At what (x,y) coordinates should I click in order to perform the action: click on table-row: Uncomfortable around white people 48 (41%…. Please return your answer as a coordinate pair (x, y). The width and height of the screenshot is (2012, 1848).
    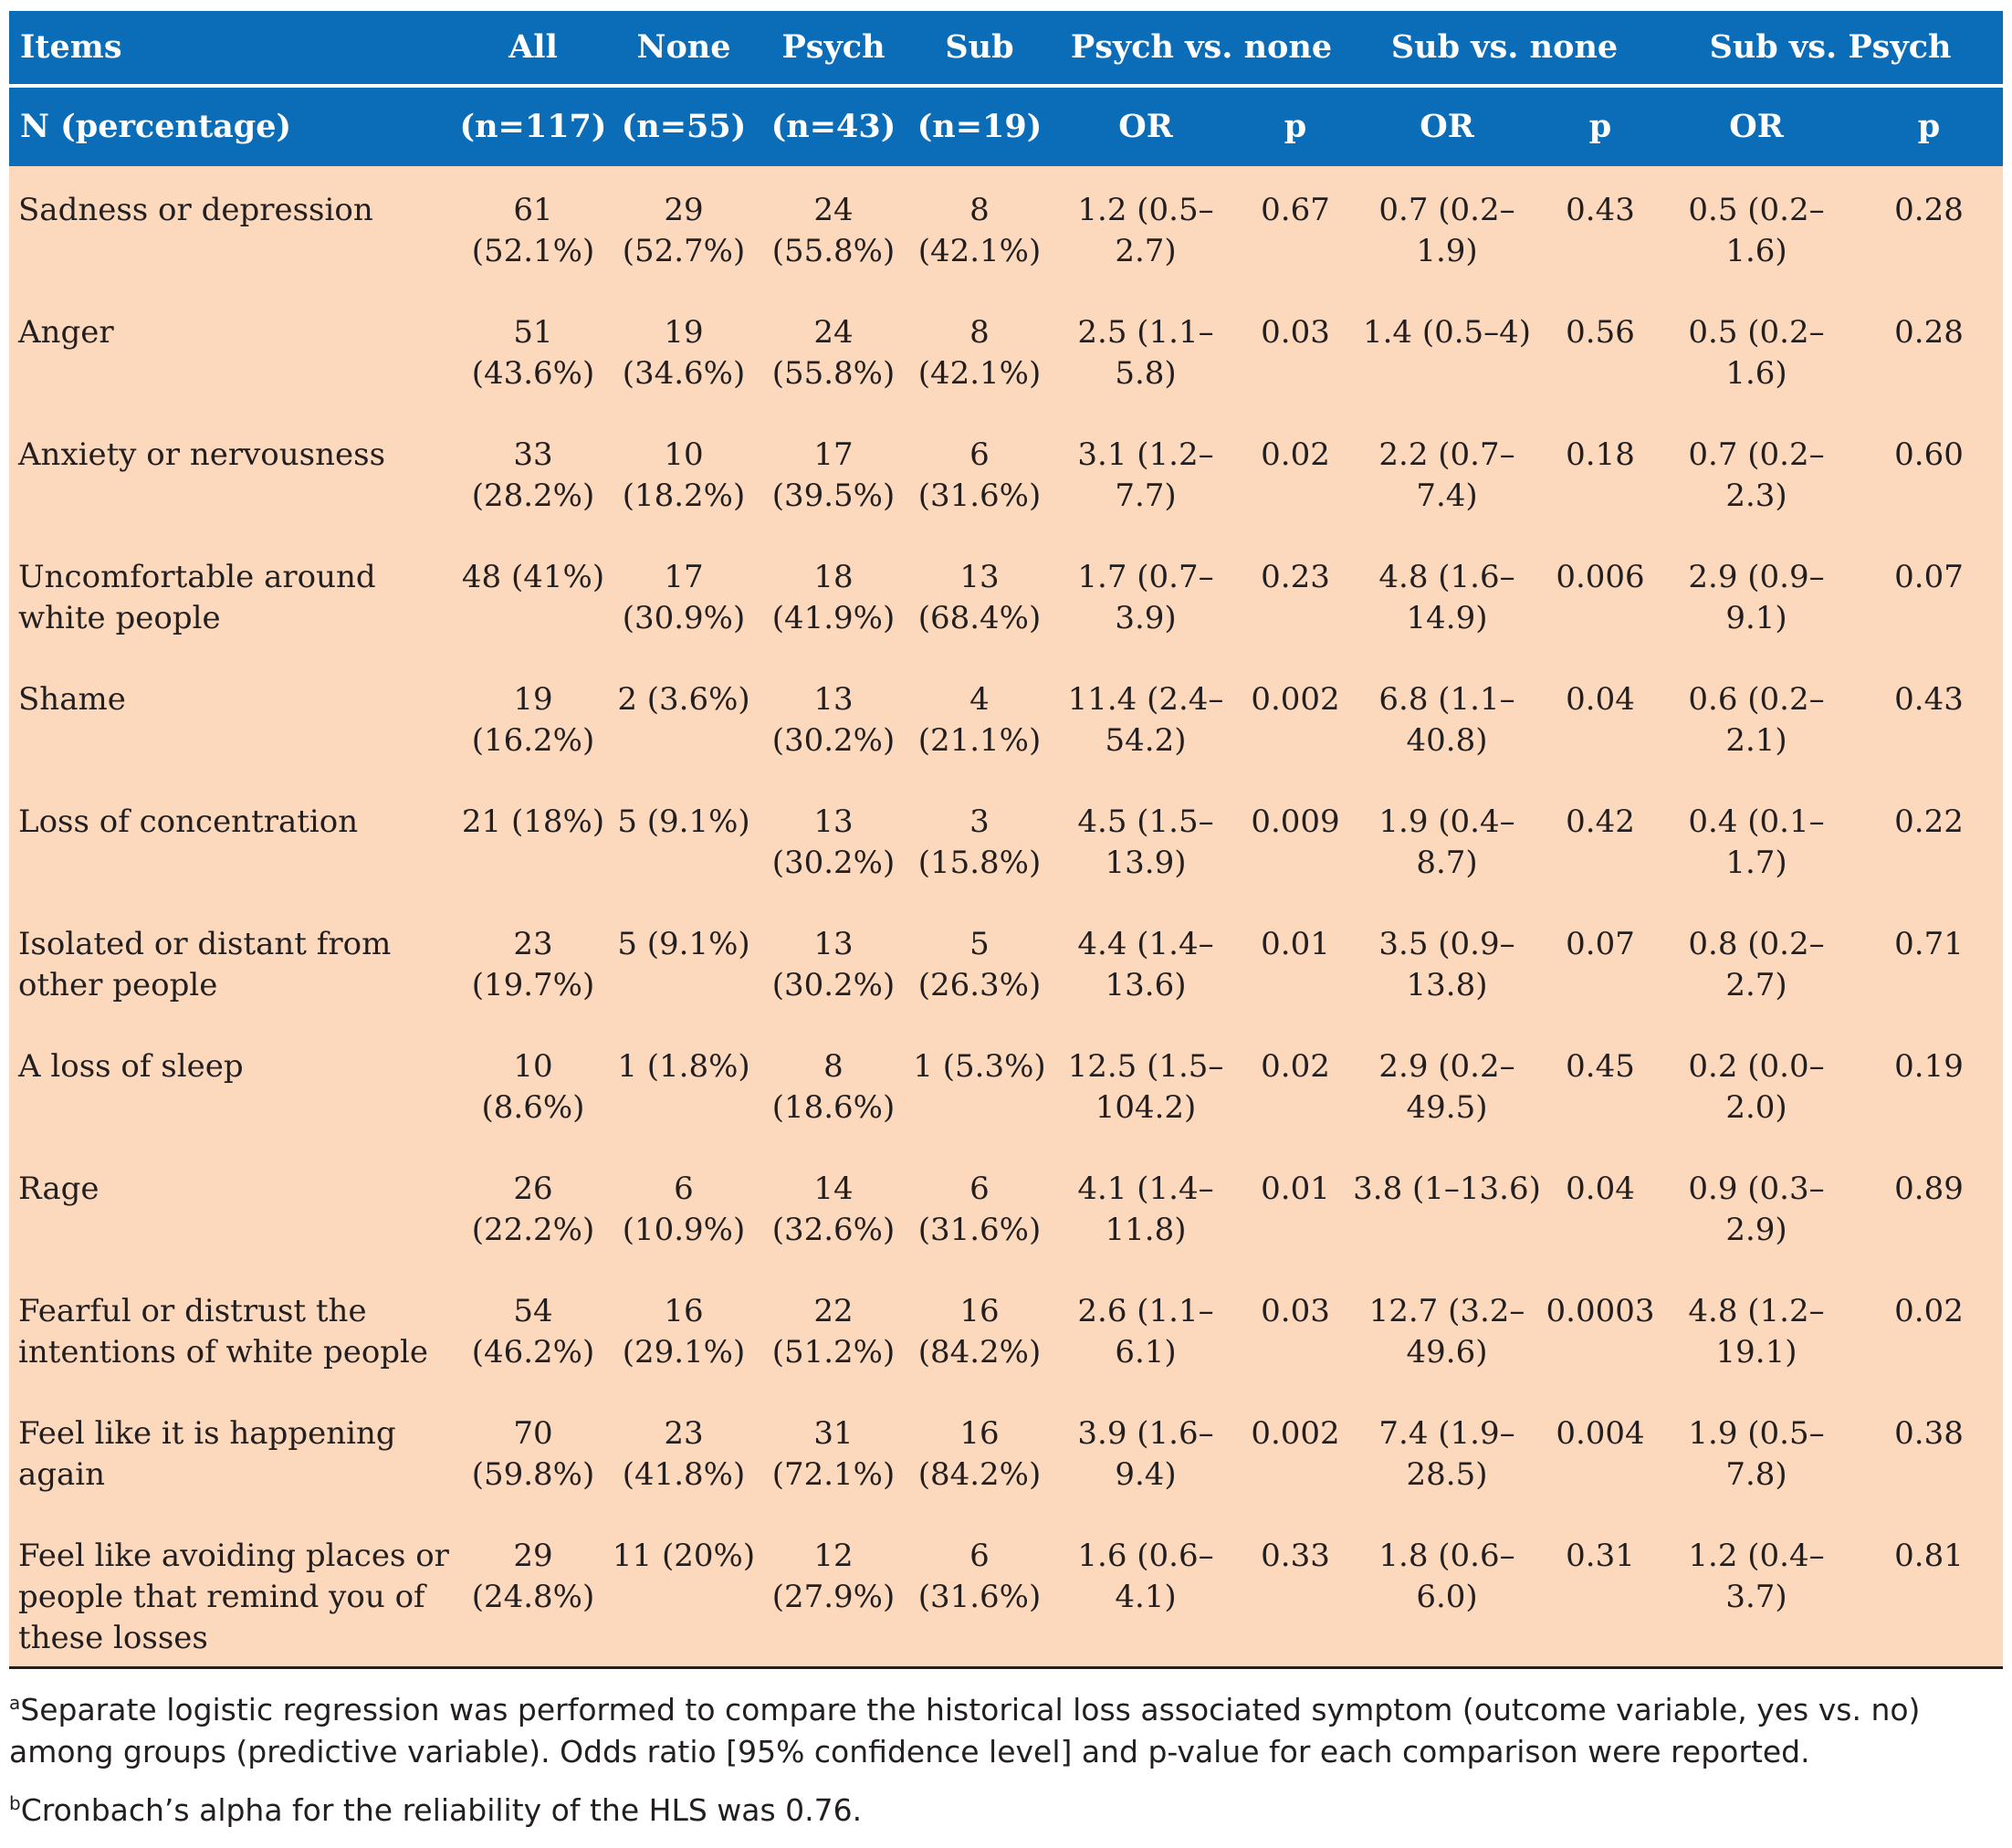
    Looking at the image, I should click on (1006, 598).